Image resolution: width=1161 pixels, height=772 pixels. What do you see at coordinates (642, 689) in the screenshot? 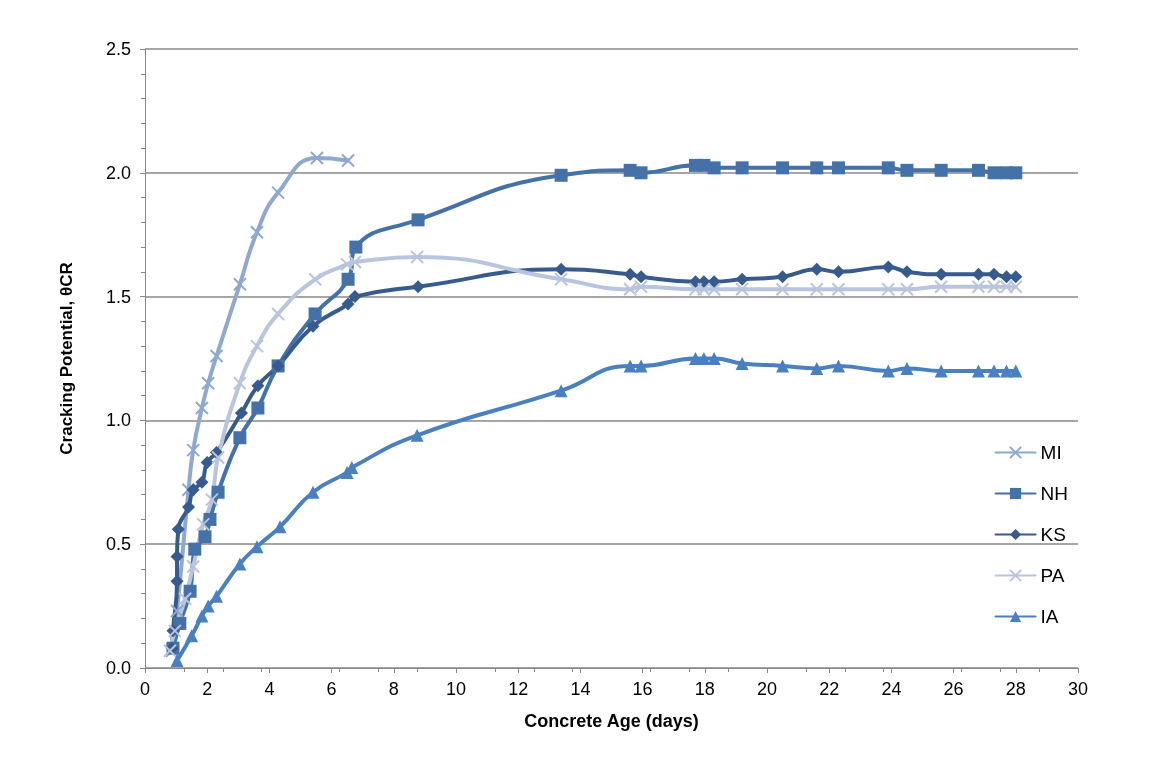
I see `x-tick-label: 16` at bounding box center [642, 689].